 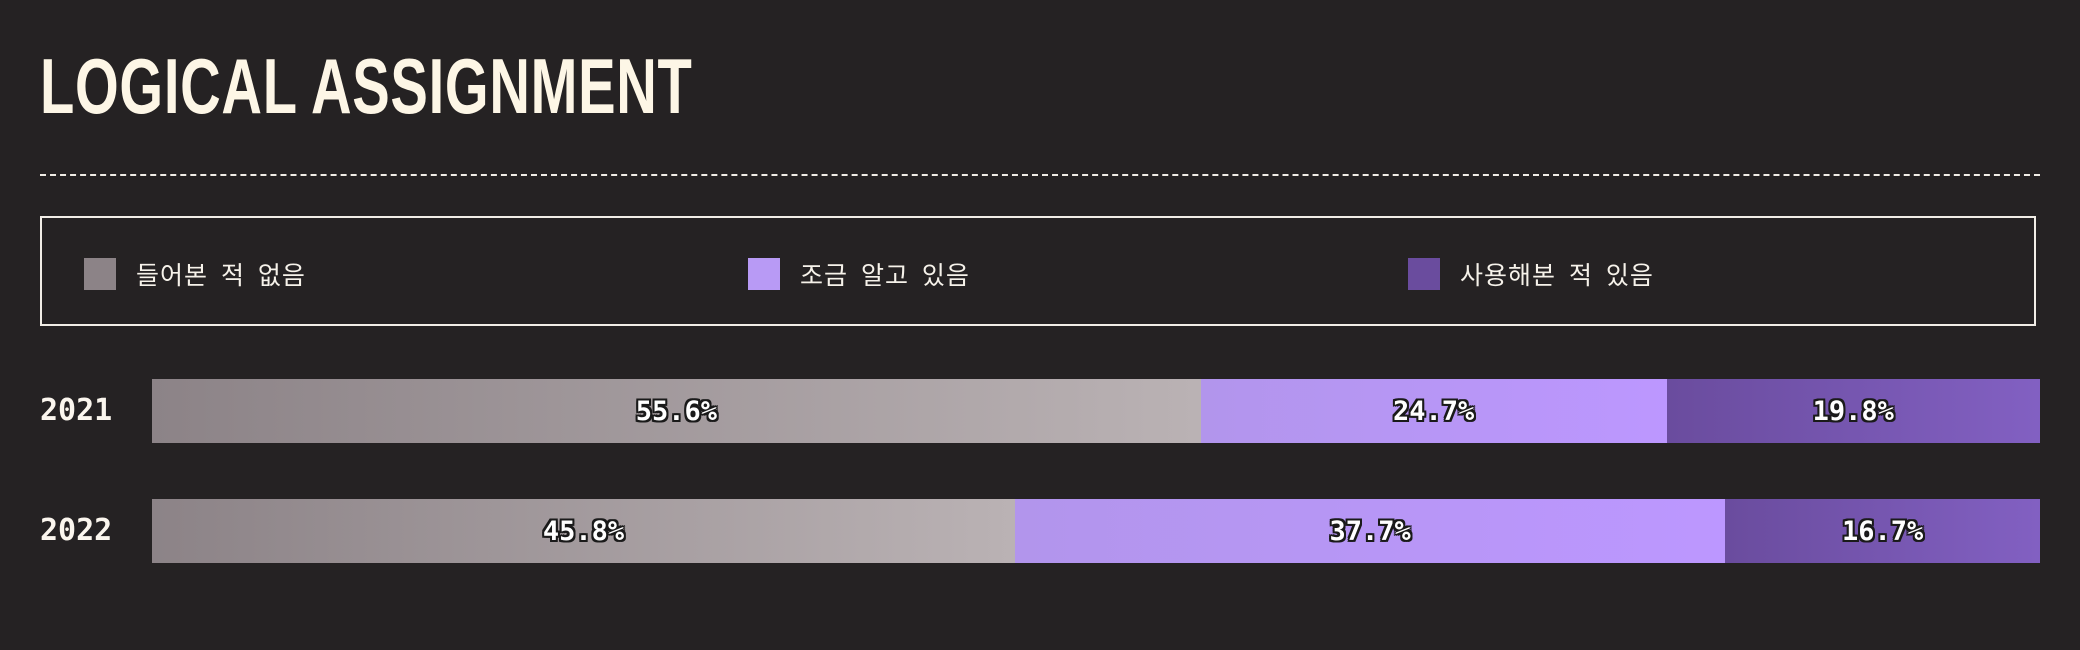 I want to click on legend-item-know-a-little: 조금 알고 있음, so click(x=859, y=274).